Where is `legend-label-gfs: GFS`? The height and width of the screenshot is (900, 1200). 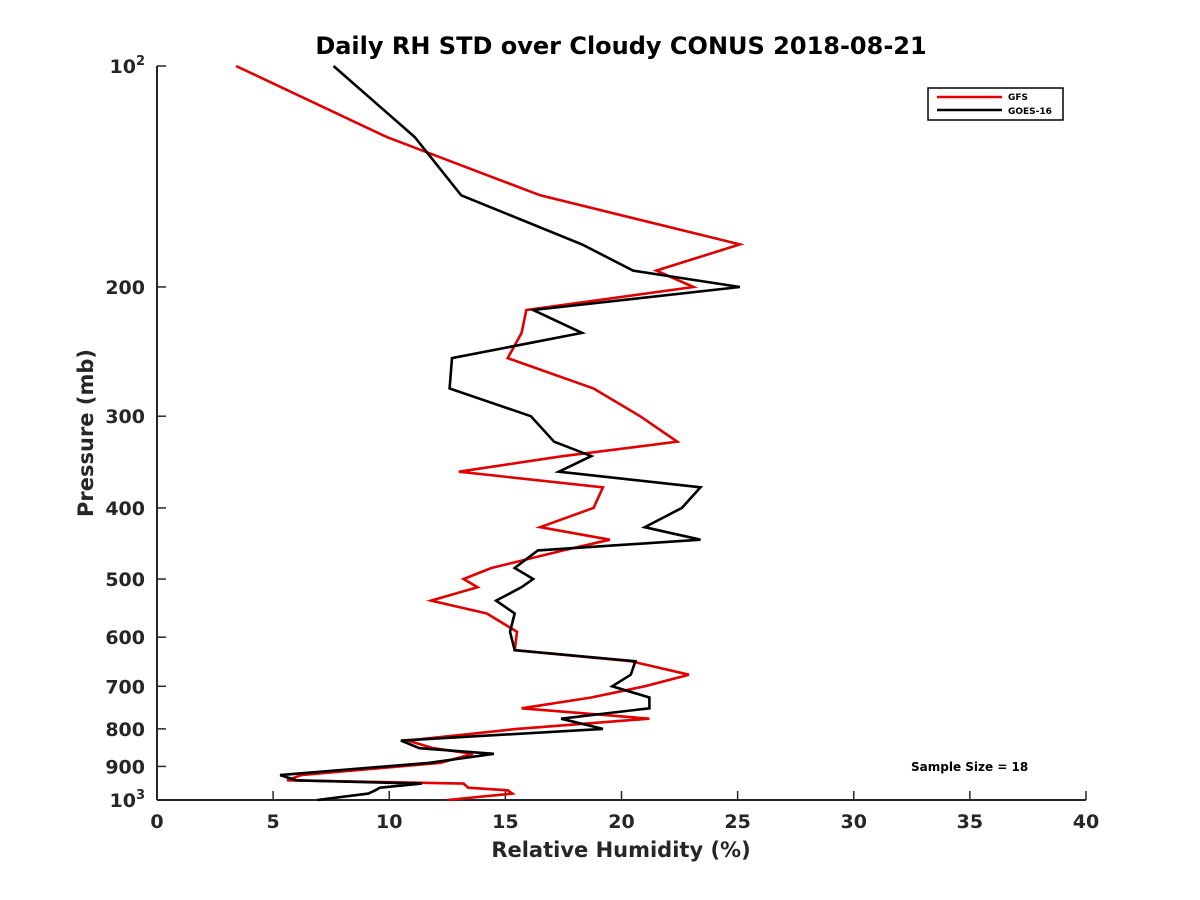
legend-label-gfs: GFS is located at coordinates (1018, 98).